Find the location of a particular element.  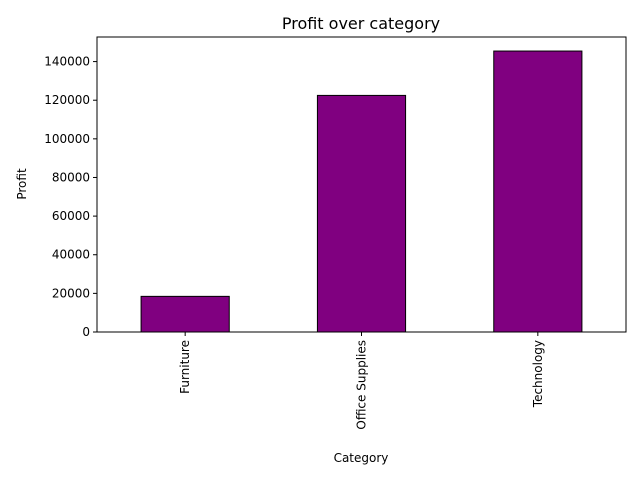

x-axis-label: Category is located at coordinates (361, 458).